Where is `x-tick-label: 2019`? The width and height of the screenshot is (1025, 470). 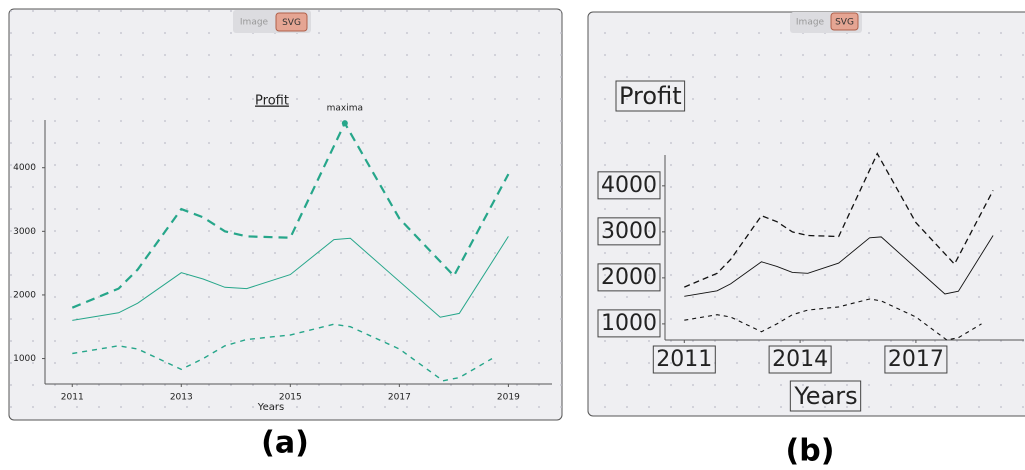 x-tick-label: 2019 is located at coordinates (508, 398).